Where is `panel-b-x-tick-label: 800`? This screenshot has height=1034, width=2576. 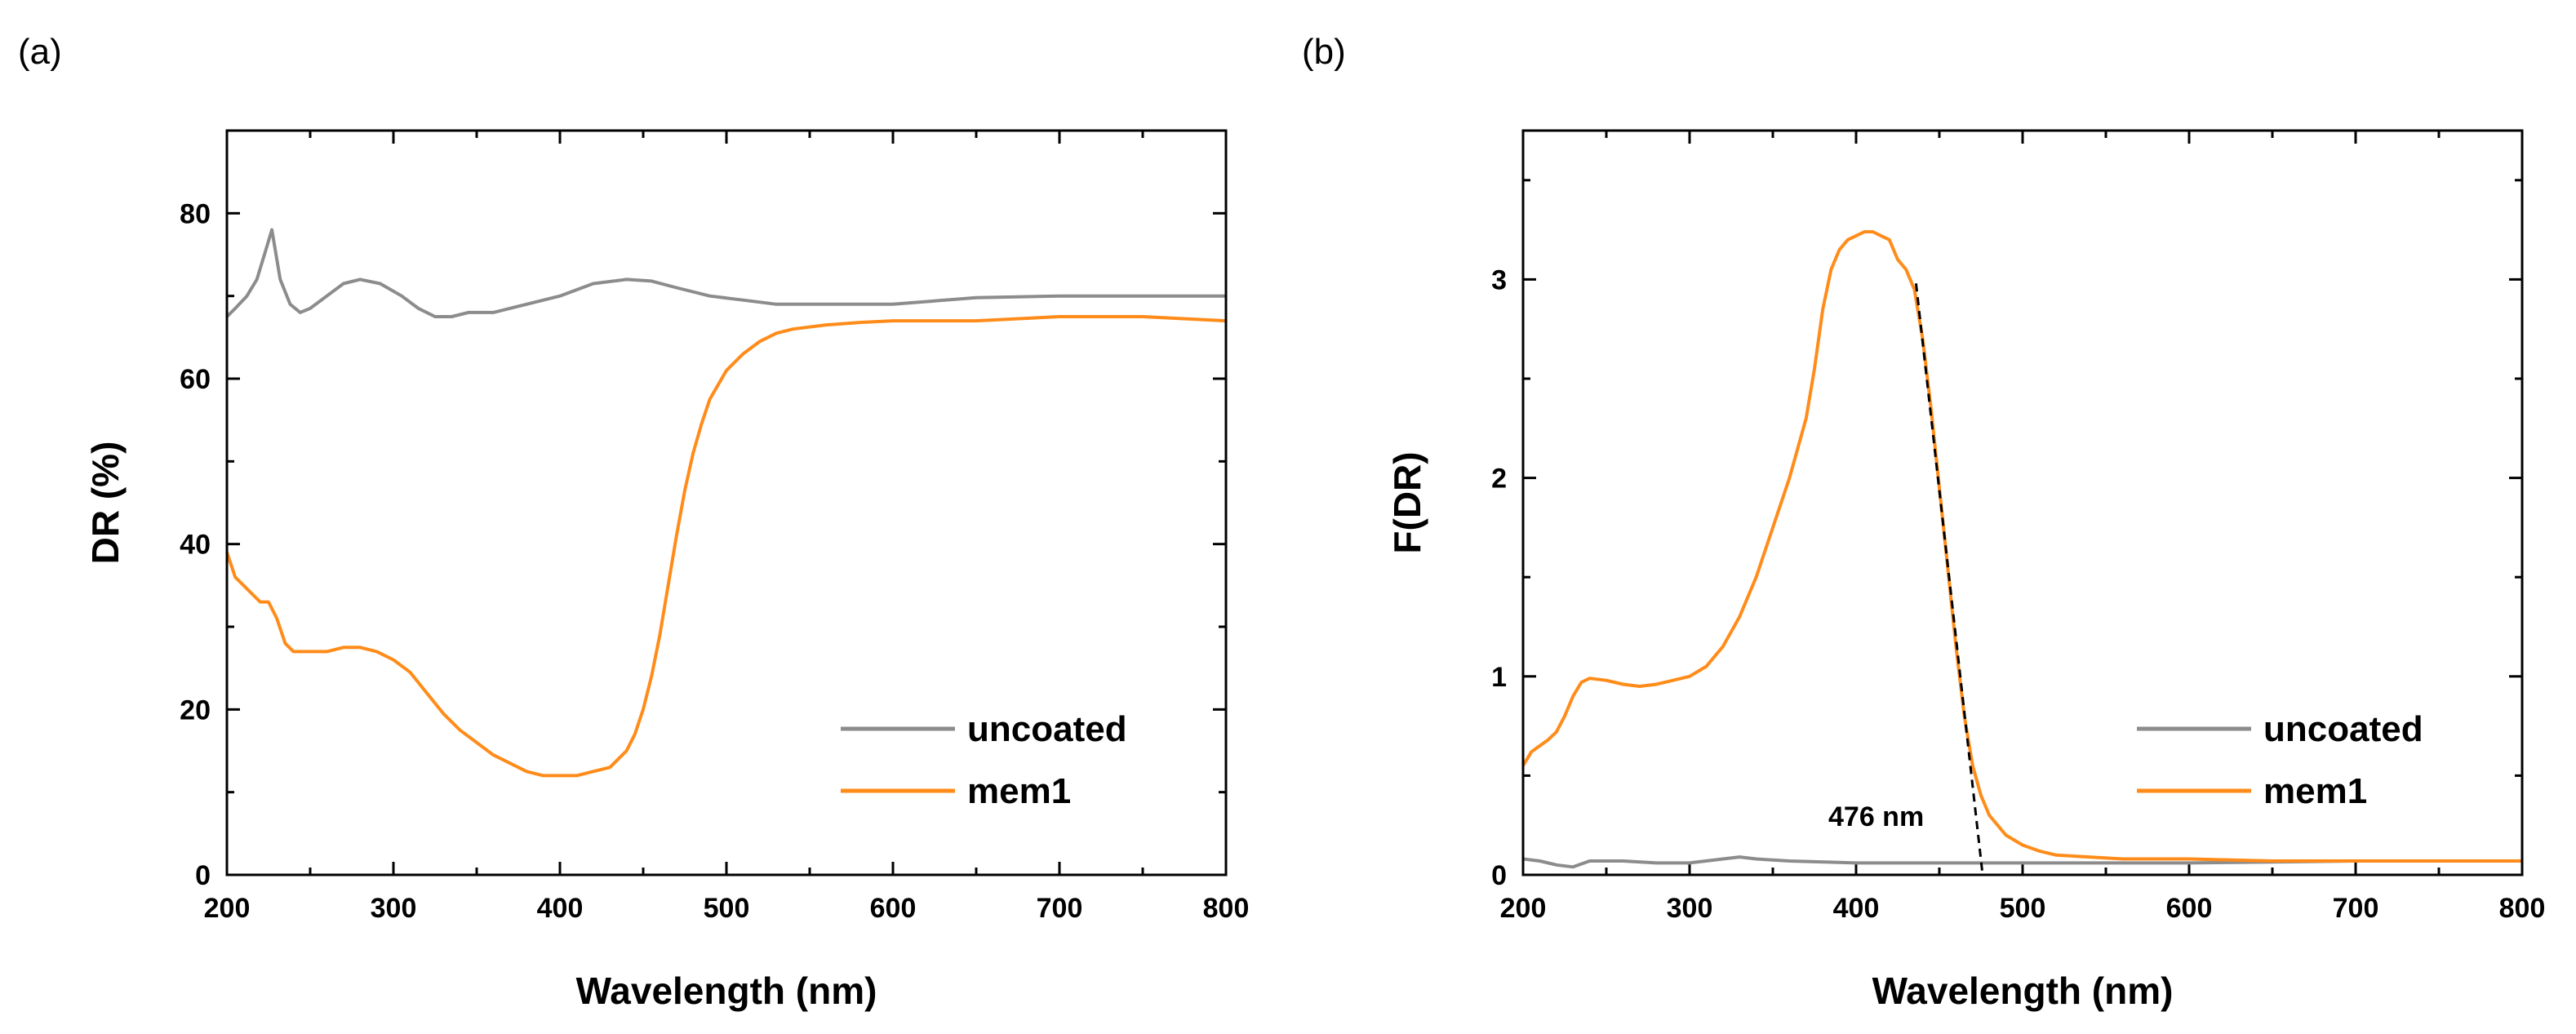
panel-b-x-tick-label: 800 is located at coordinates (2522, 908).